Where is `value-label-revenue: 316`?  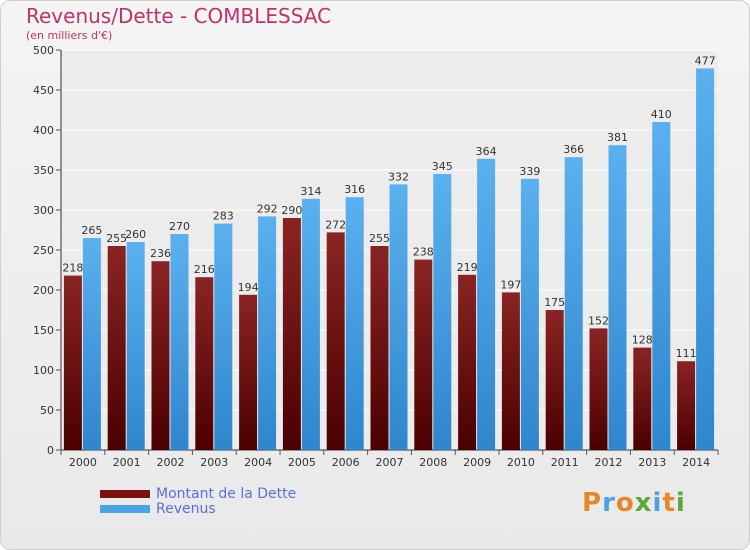 value-label-revenue: 316 is located at coordinates (354, 189).